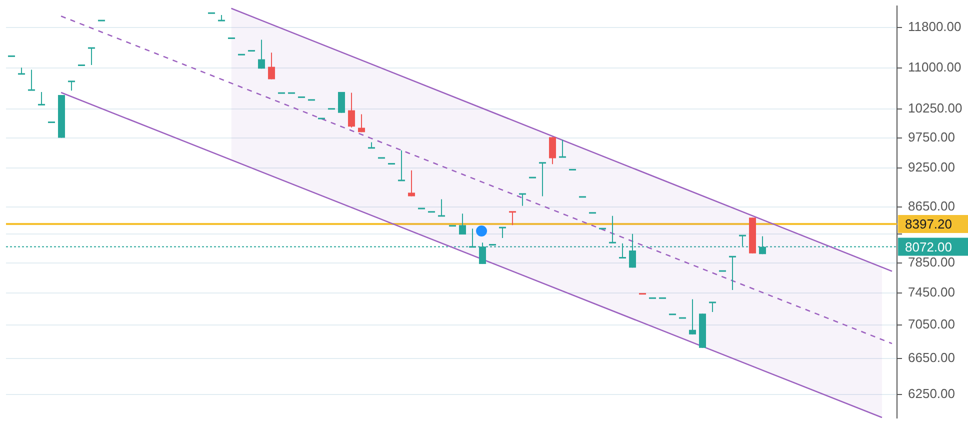 The width and height of the screenshot is (968, 424). I want to click on y-tick-label: 10250.00, so click(935, 108).